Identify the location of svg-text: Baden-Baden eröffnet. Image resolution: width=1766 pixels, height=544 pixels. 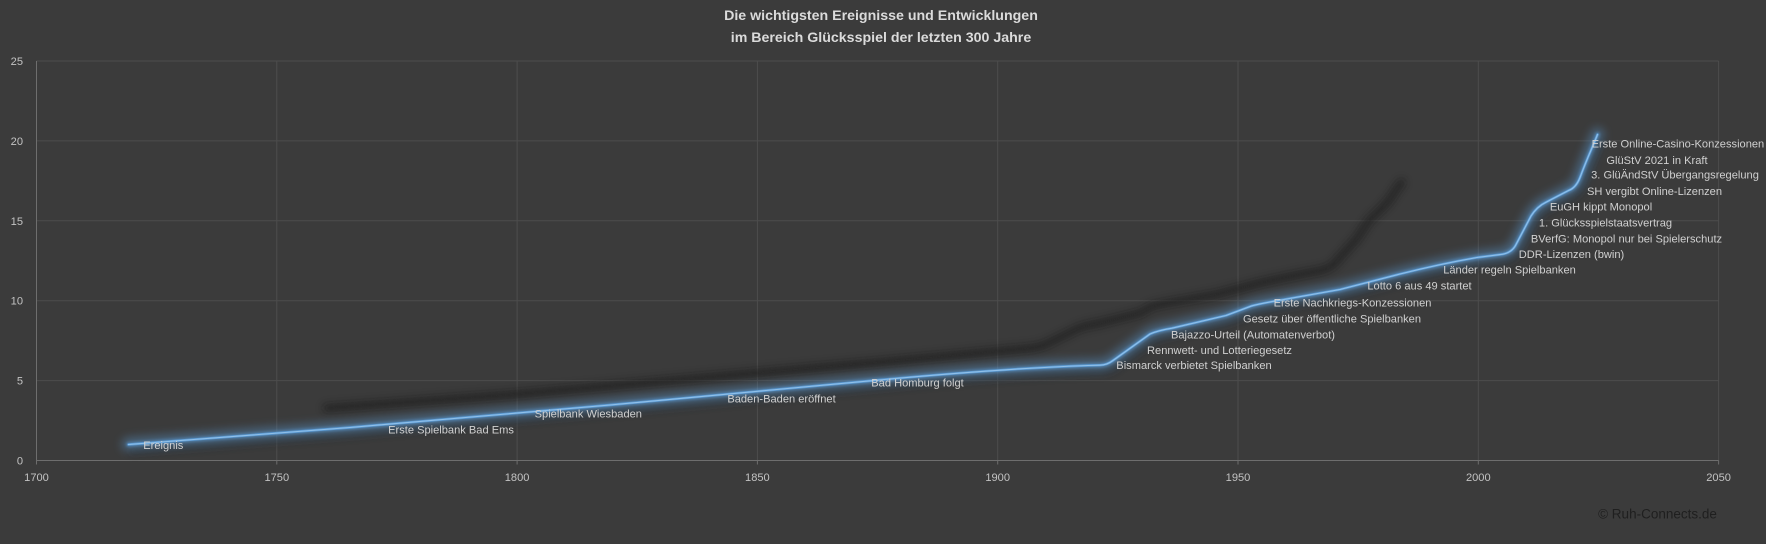
(781, 400).